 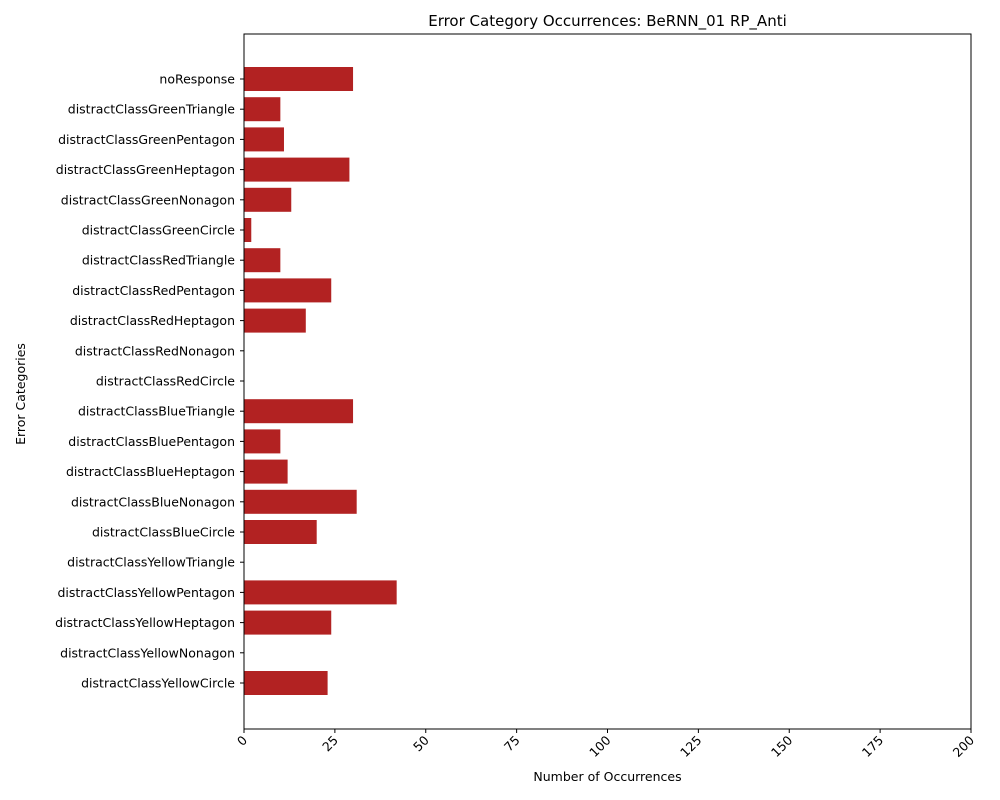 What do you see at coordinates (297, 169) in the screenshot?
I see `bar-distractClassGreenHeptagon` at bounding box center [297, 169].